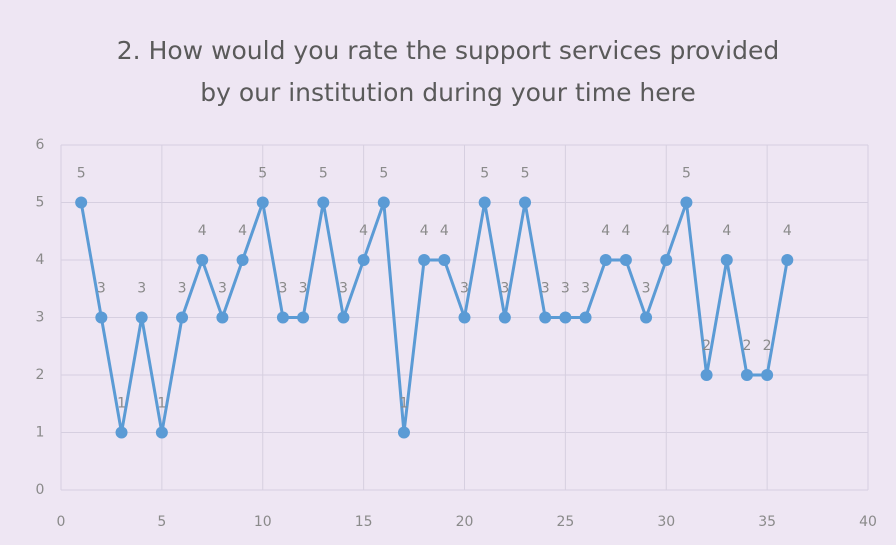 This screenshot has width=896, height=545. What do you see at coordinates (767, 522) in the screenshot?
I see `x-tick-label: 35` at bounding box center [767, 522].